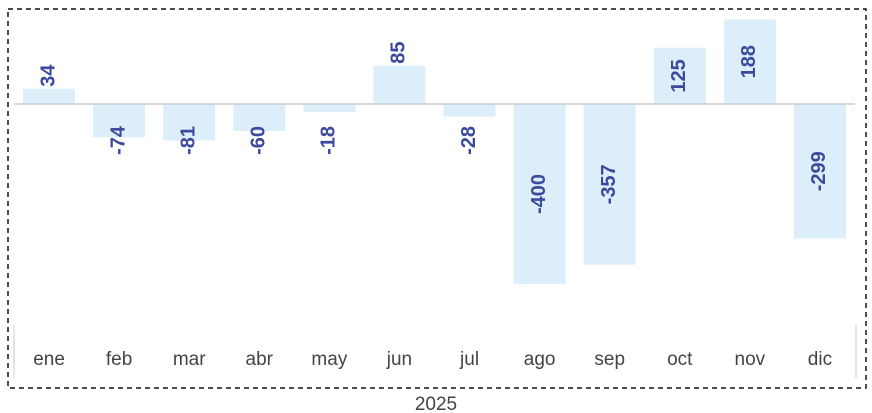 Image resolution: width=872 pixels, height=413 pixels. I want to click on value-label: -28, so click(469, 140).